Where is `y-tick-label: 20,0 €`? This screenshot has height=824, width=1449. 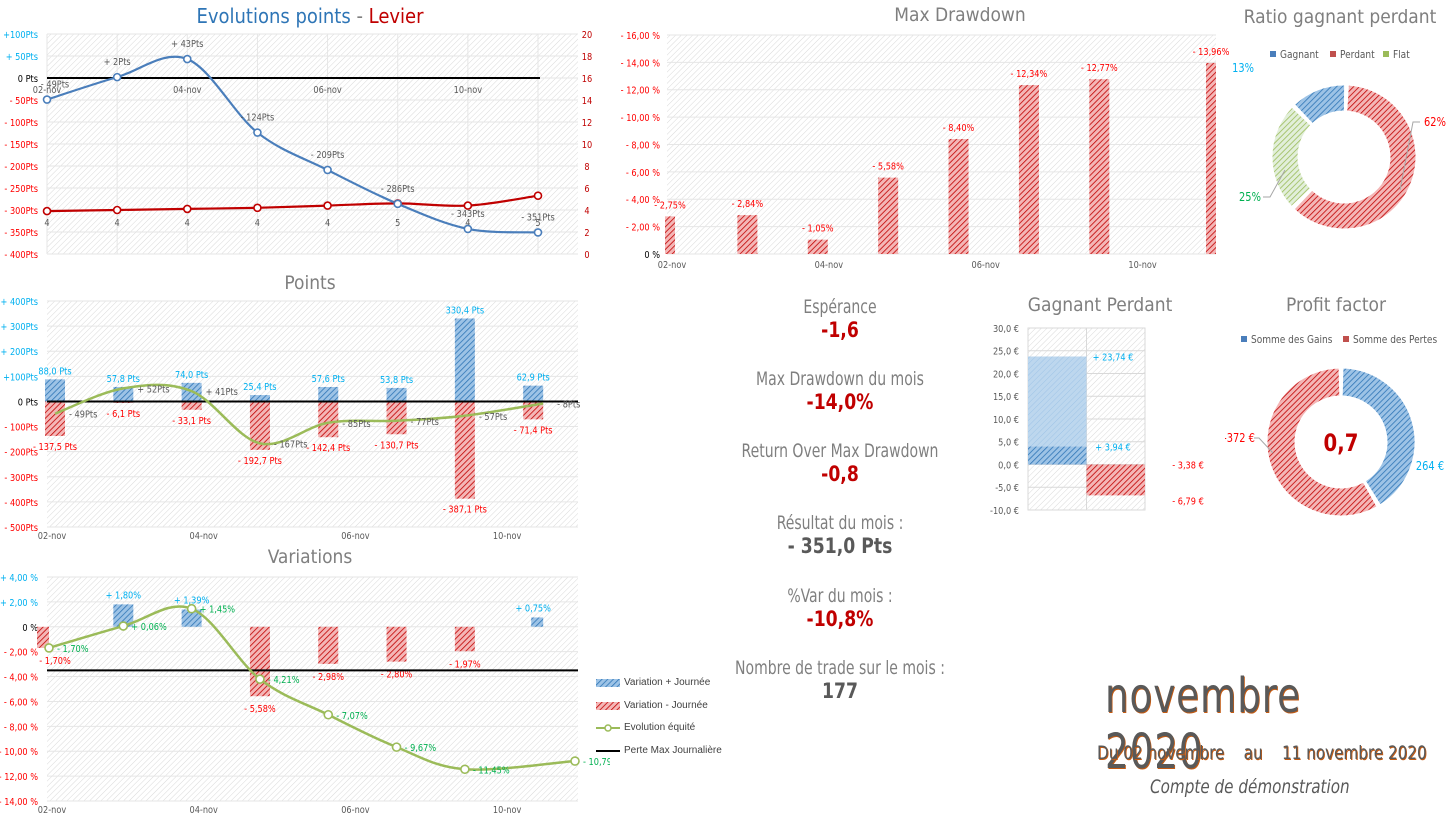
y-tick-label: 20,0 € is located at coordinates (1006, 375).